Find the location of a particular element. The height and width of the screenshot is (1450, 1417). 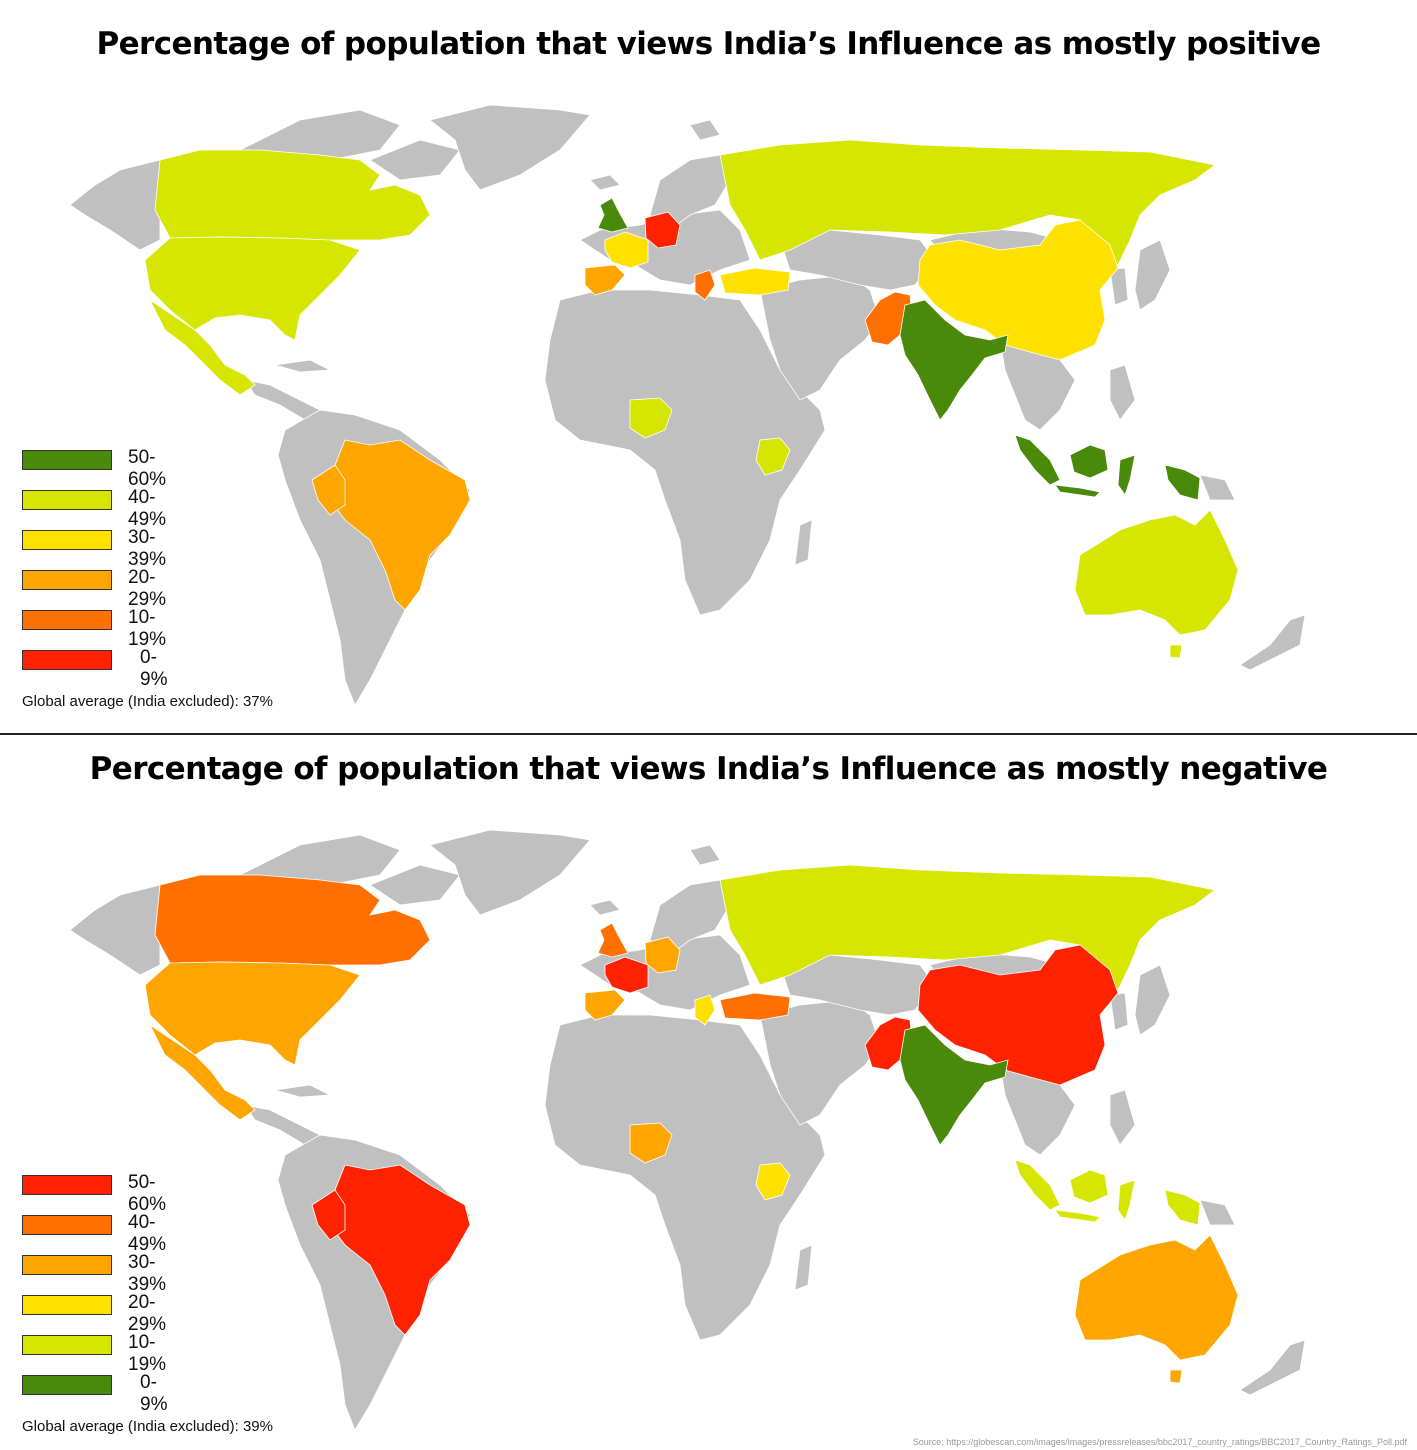

iceland is located at coordinates (605, 907).